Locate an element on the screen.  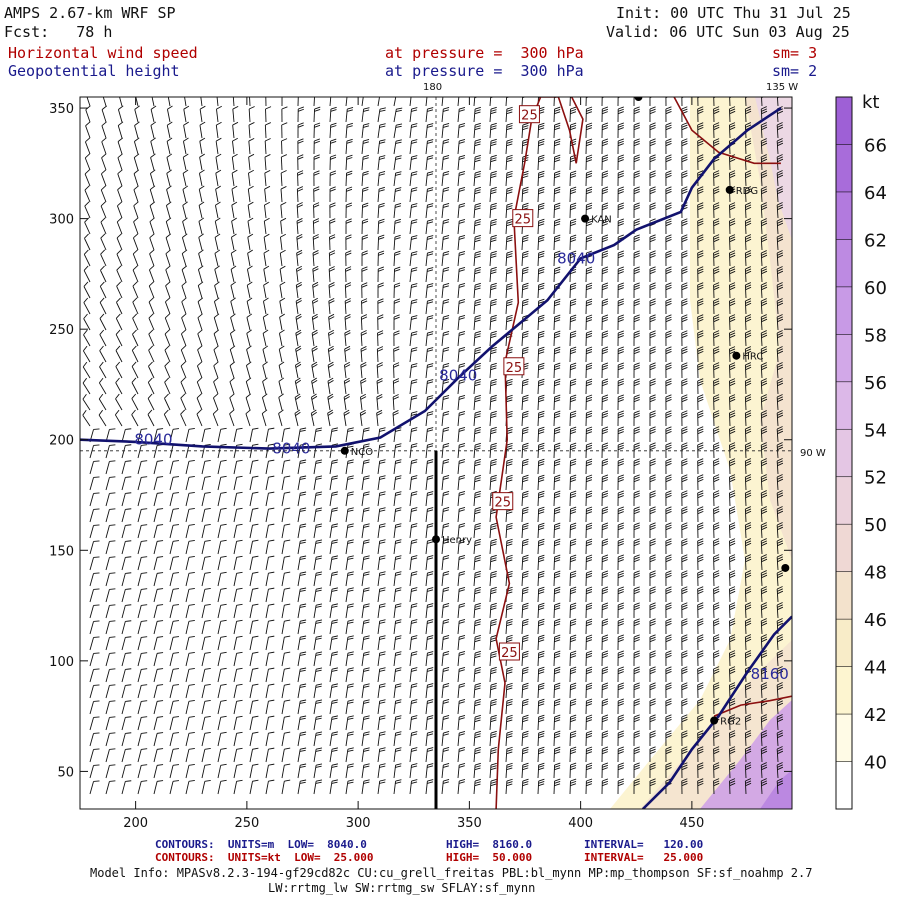
wind-contour-label: 25 is located at coordinates (523, 218).